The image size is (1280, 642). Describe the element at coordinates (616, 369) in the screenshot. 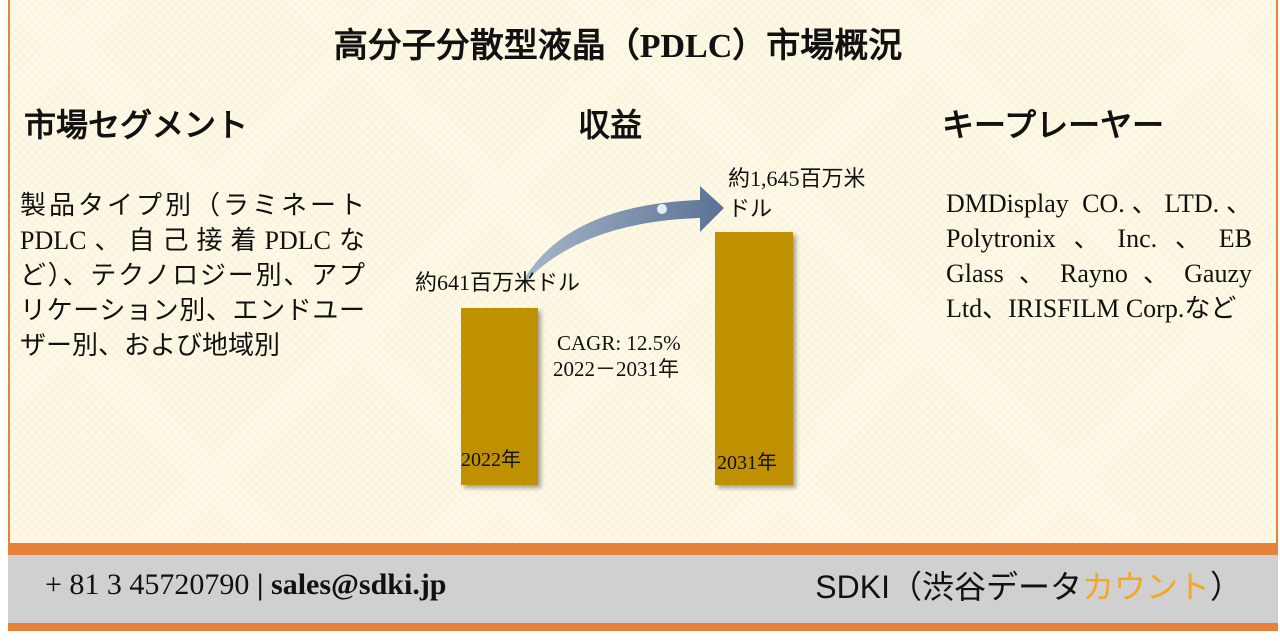

I see `cagr-period: 2022－2031年` at that location.